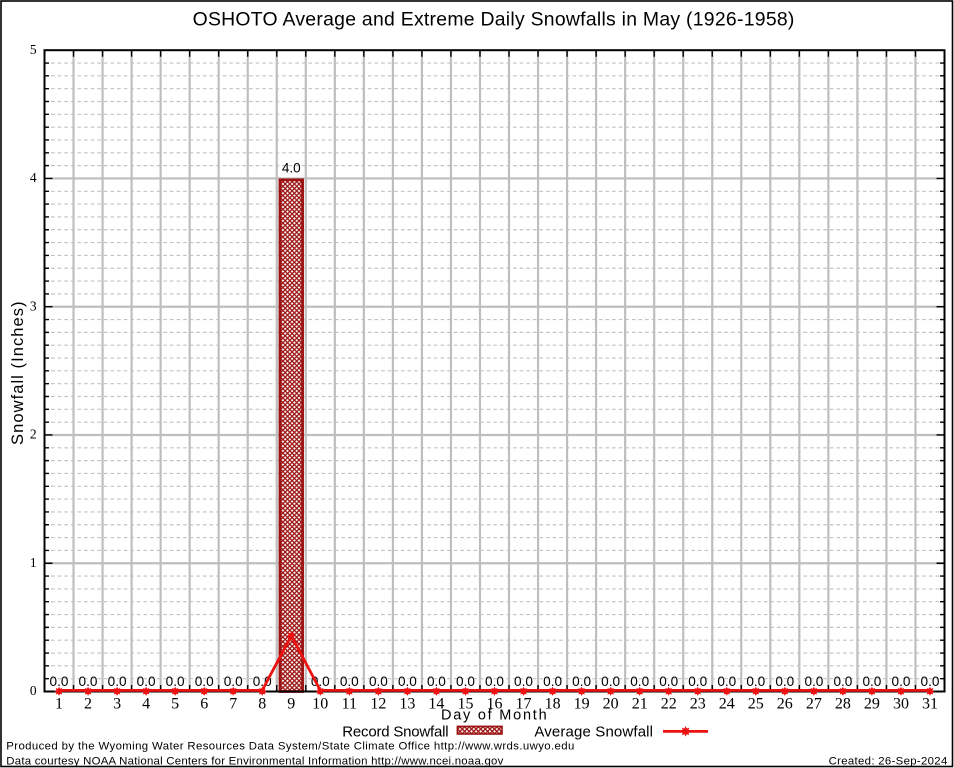 The width and height of the screenshot is (954, 768). I want to click on svg-text: 7, so click(233, 704).